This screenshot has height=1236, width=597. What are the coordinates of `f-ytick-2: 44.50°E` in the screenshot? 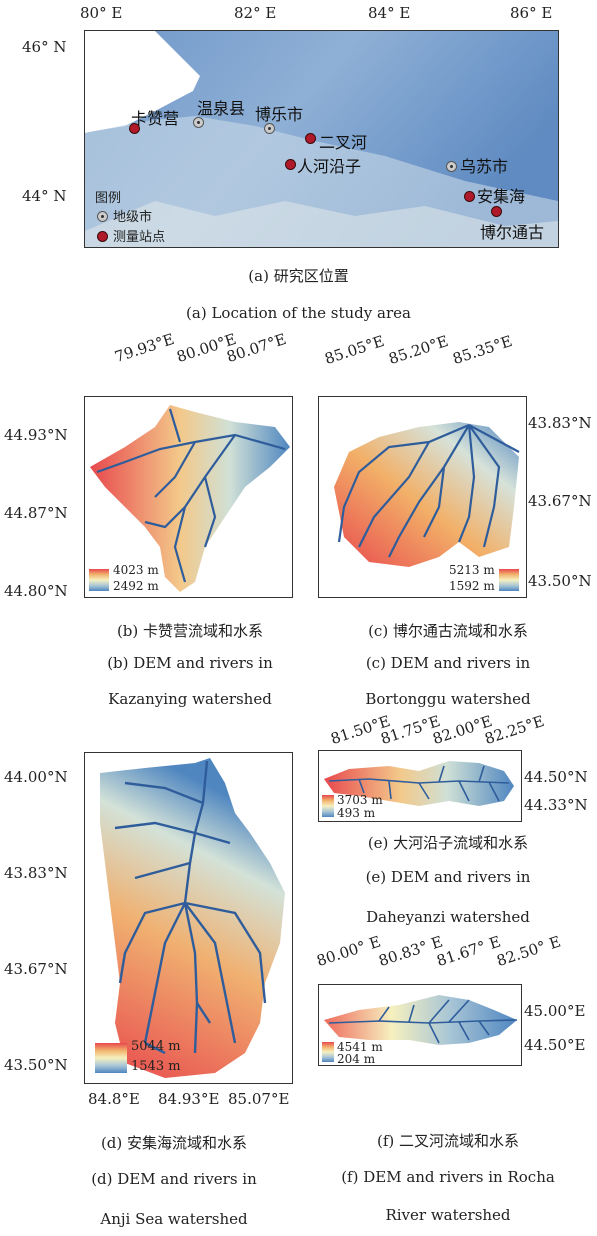 It's located at (555, 1045).